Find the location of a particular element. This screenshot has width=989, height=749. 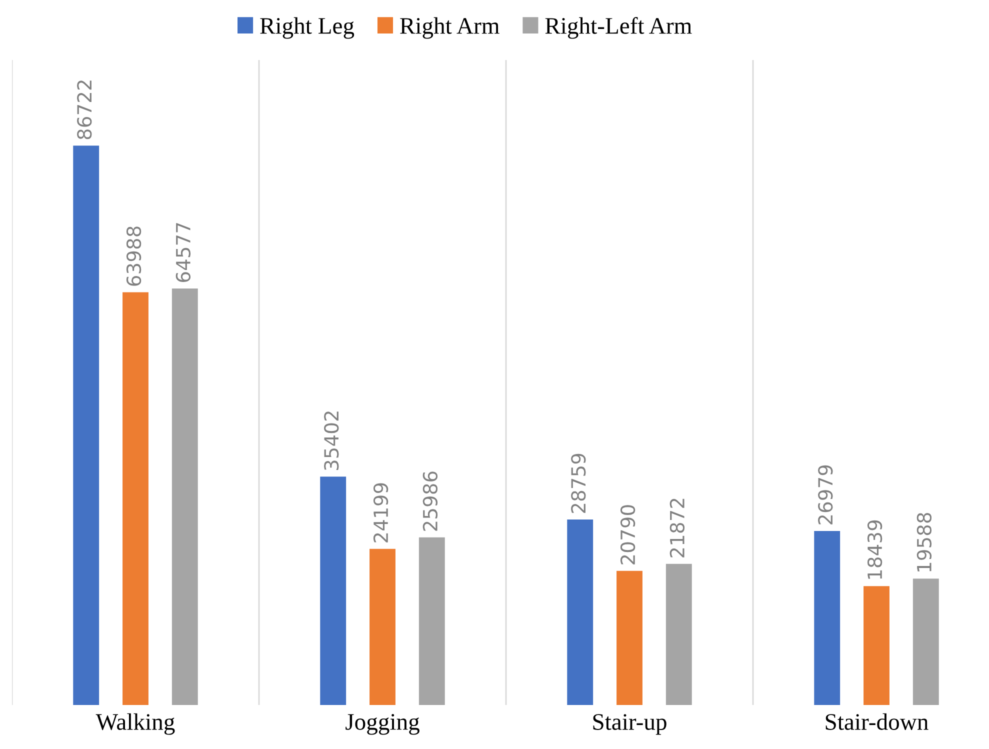

data-label: 35402 is located at coordinates (331, 441).